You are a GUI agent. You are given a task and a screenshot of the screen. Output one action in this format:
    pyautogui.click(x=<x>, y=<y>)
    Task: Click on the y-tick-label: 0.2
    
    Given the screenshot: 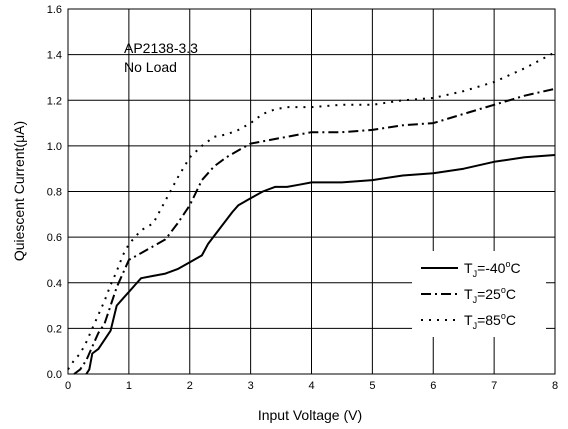 What is the action you would take?
    pyautogui.click(x=54, y=329)
    